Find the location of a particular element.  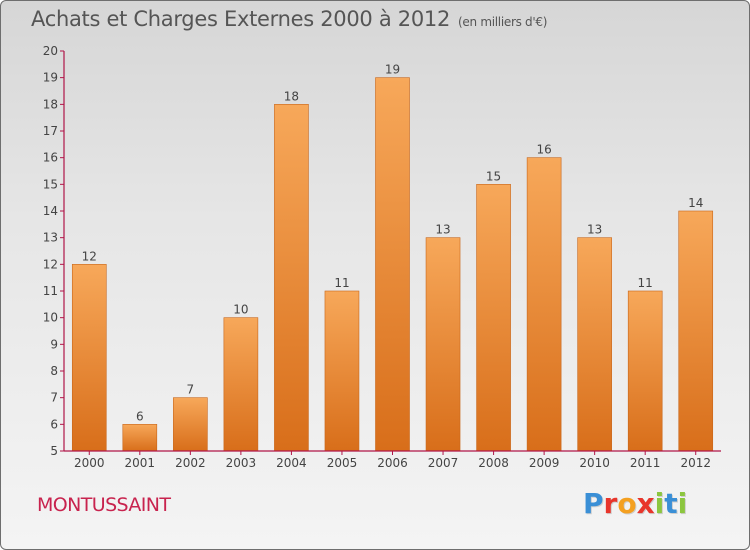

logo-letter: o is located at coordinates (627, 503).